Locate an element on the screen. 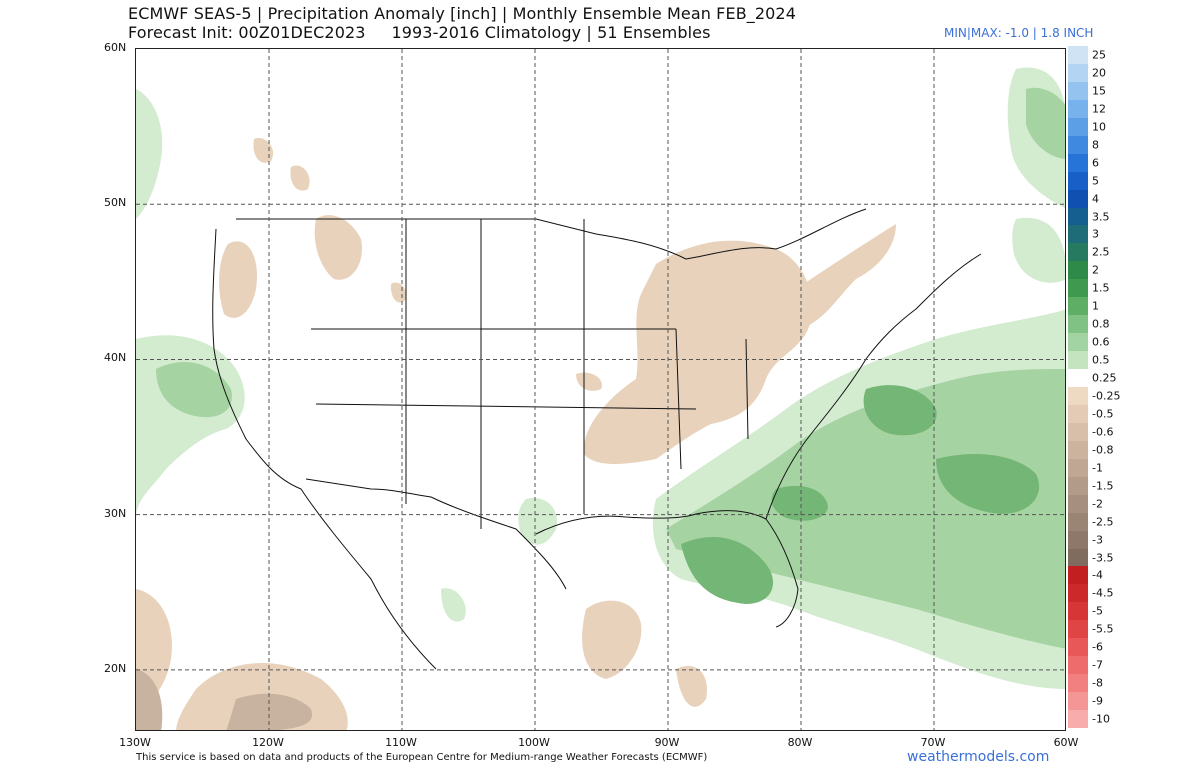  legend-label: -3 is located at coordinates (1097, 540).